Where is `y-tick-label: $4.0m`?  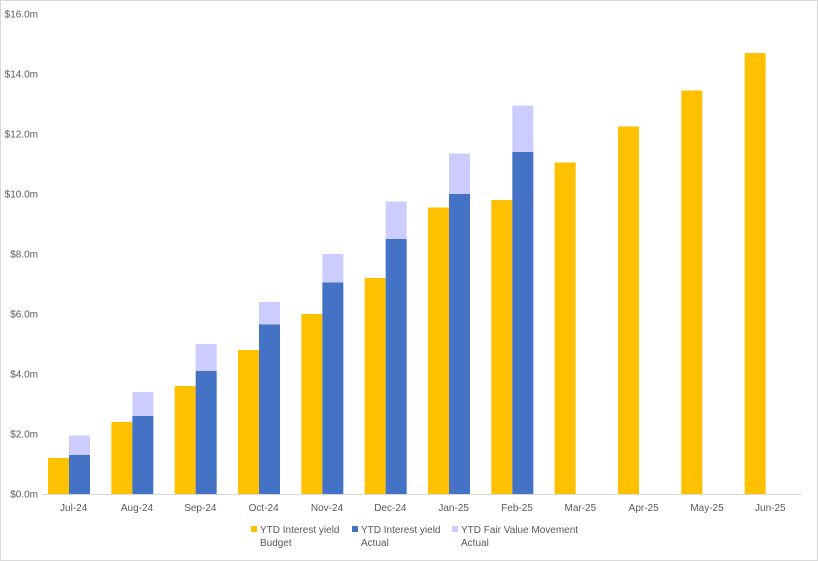
y-tick-label: $4.0m is located at coordinates (24, 375).